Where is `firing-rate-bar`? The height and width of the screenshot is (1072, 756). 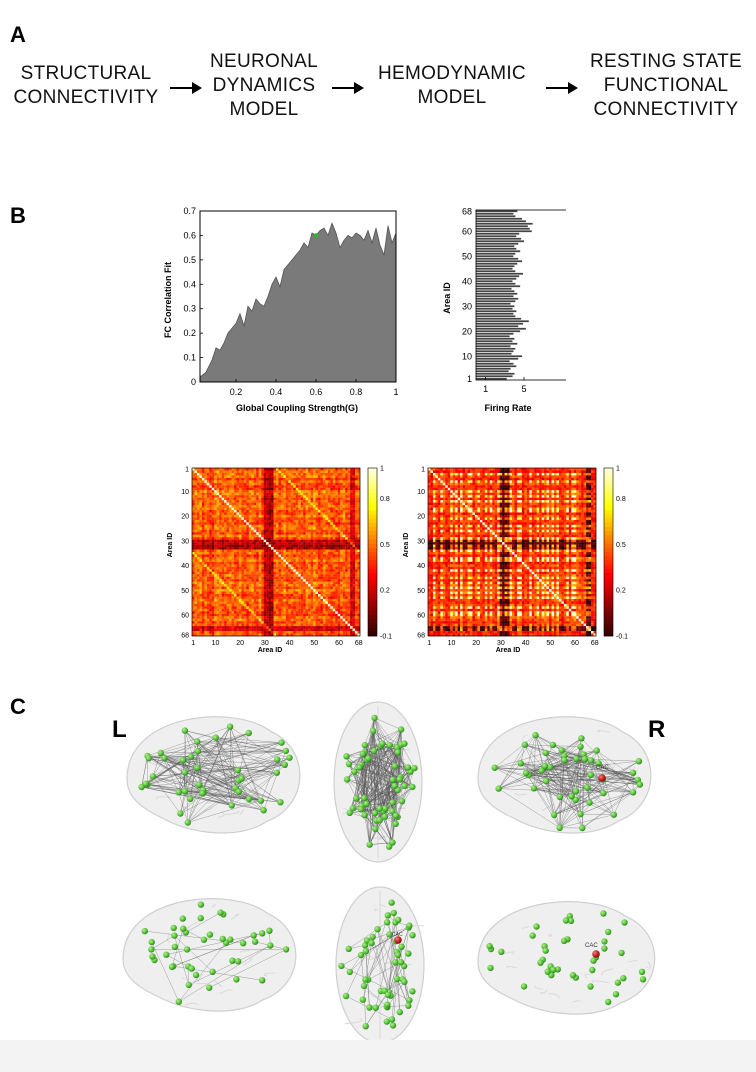
firing-rate-bar is located at coordinates (500, 273).